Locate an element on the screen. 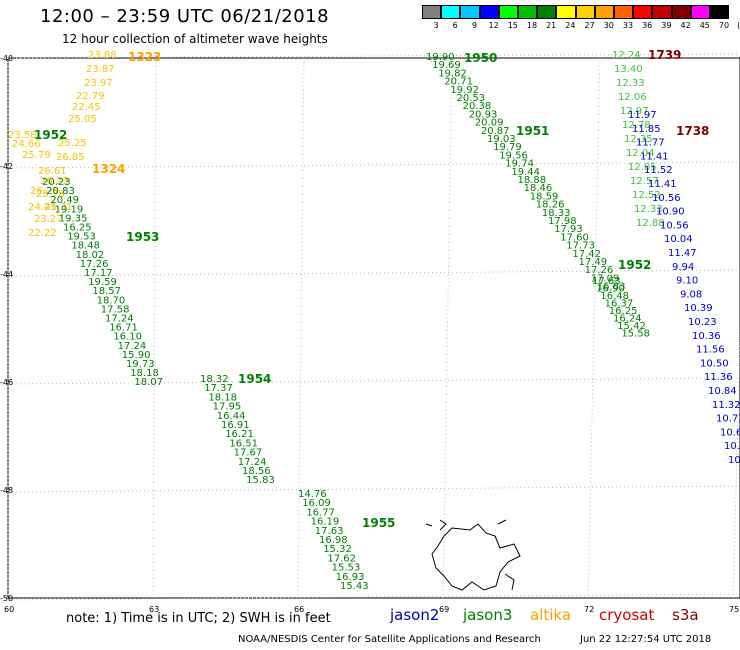 Image resolution: width=740 pixels, height=650 pixels. swh-label: 18.26 is located at coordinates (550, 205).